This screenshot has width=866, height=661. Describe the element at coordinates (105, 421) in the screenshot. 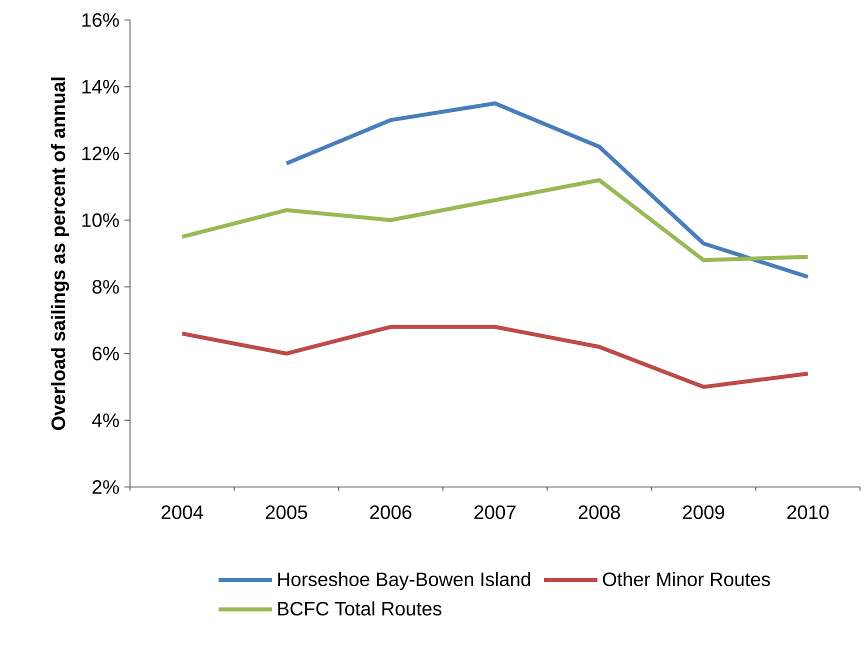

I see `y-tick-label: 4%` at that location.